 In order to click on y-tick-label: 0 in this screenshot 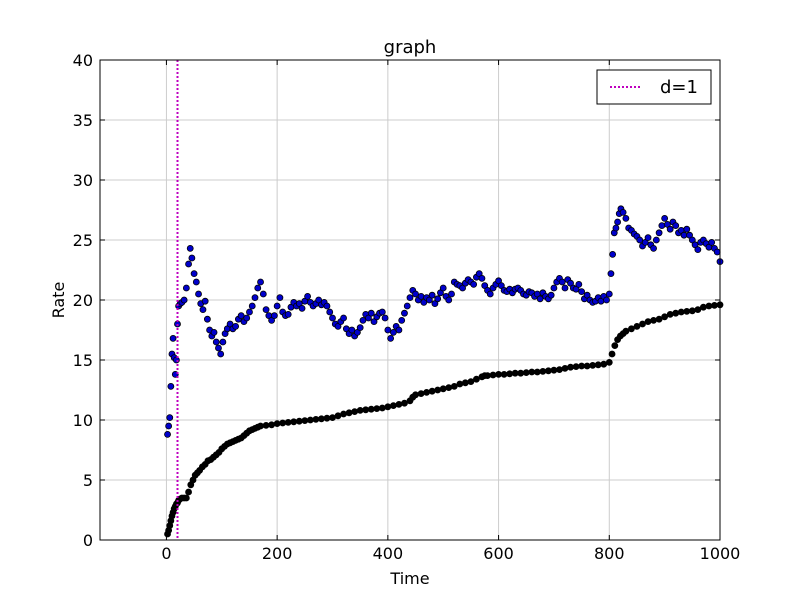, I will do `click(88, 540)`.